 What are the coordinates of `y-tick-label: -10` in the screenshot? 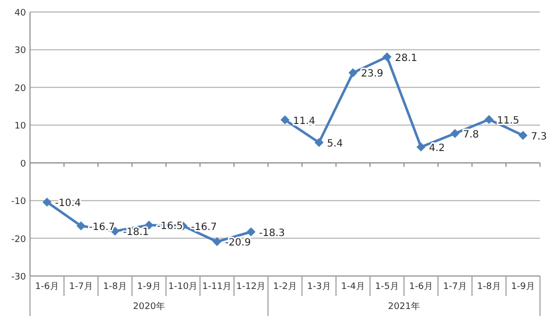 It's located at (18, 202).